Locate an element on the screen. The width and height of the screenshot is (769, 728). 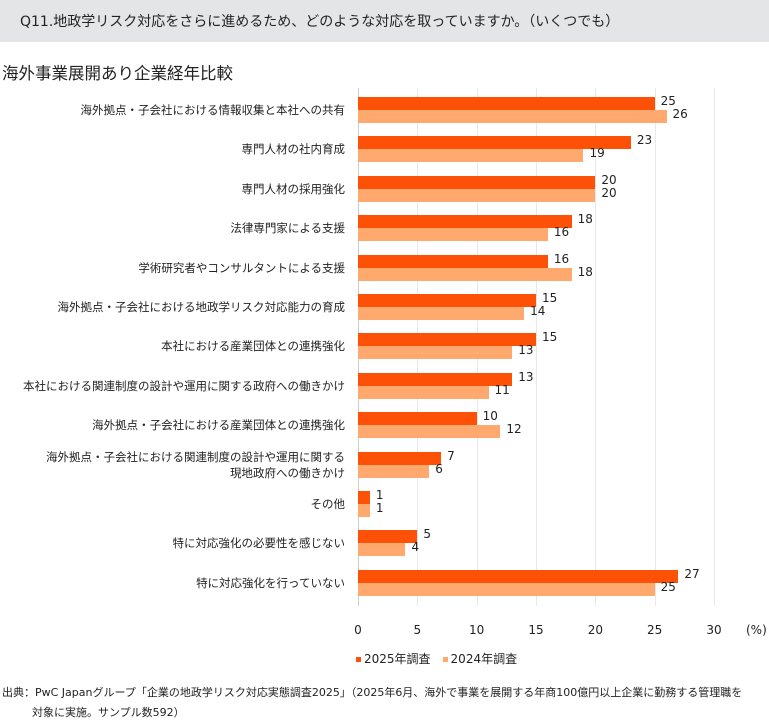
legend-item-2024: 2024年調査 is located at coordinates (480, 658).